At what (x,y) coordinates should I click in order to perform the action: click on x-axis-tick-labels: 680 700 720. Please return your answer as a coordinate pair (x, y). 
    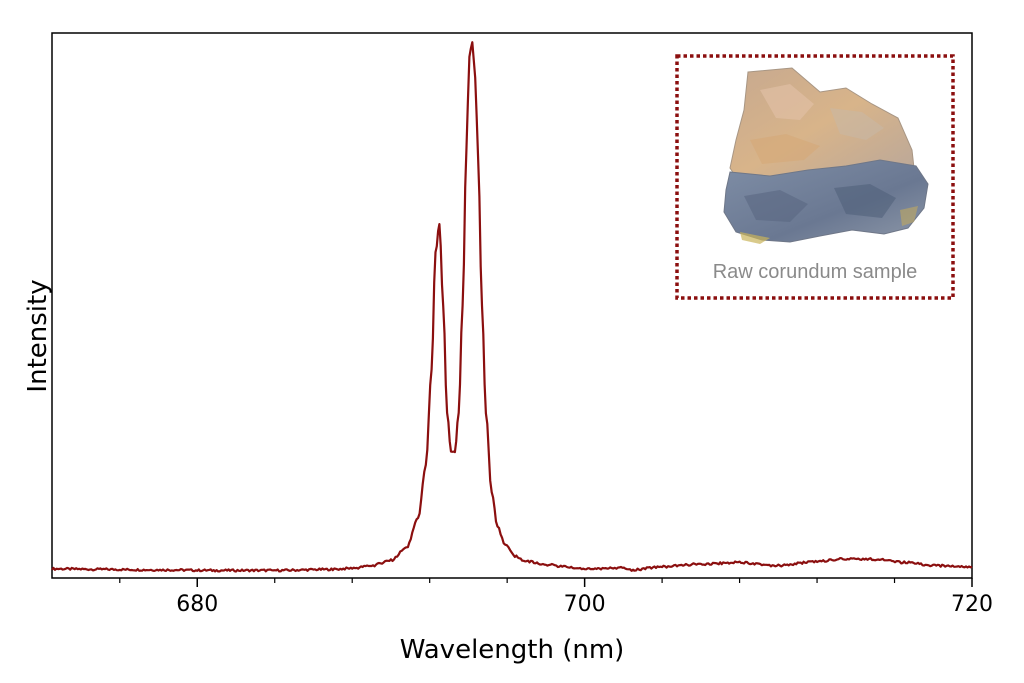
    Looking at the image, I should click on (584, 604).